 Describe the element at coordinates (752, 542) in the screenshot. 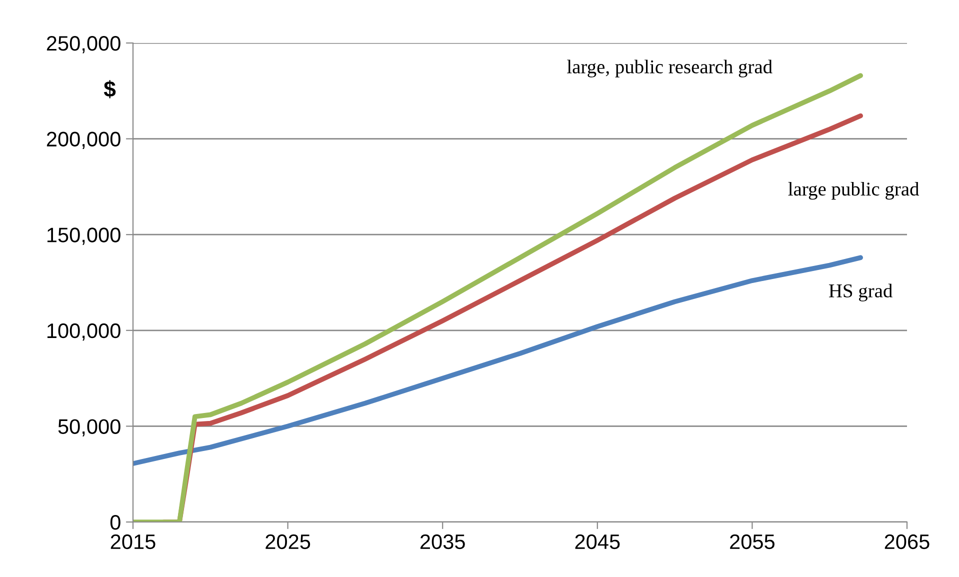

I see `x-tick-label: 2055` at that location.